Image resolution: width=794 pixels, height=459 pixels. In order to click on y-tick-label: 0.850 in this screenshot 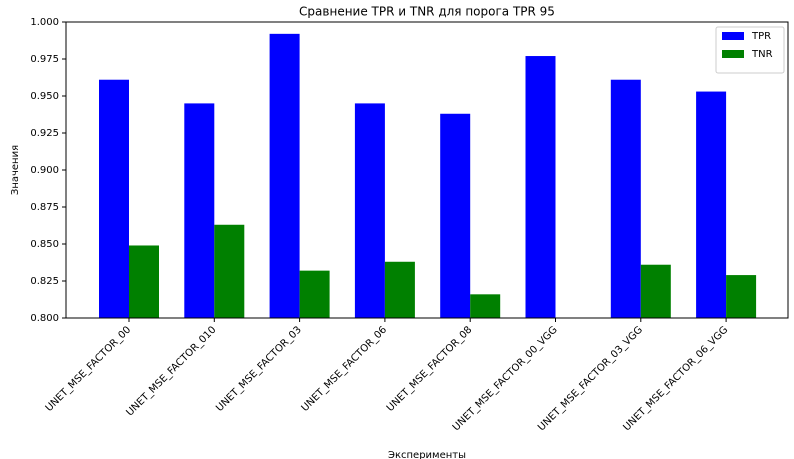, I will do `click(44, 244)`.